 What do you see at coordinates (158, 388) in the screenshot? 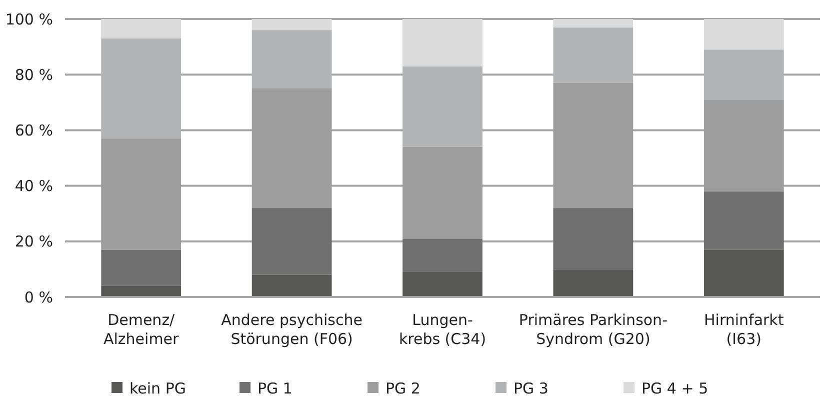
I see `legend-label: kein PG` at bounding box center [158, 388].